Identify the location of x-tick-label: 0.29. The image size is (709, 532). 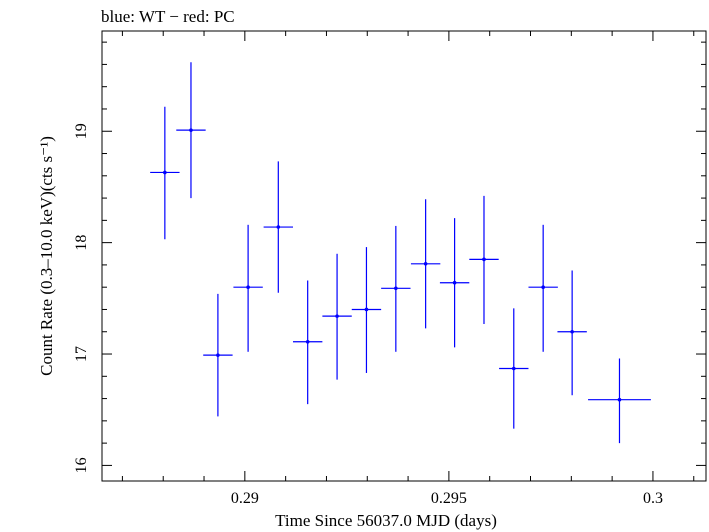
(245, 498).